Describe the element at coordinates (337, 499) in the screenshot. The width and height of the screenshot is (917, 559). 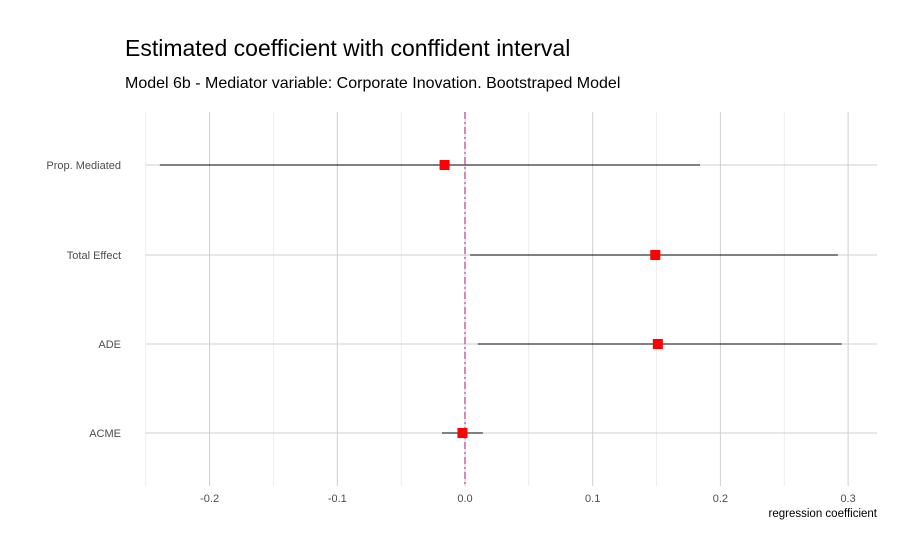
I see `x-tick-label: -0.1` at that location.